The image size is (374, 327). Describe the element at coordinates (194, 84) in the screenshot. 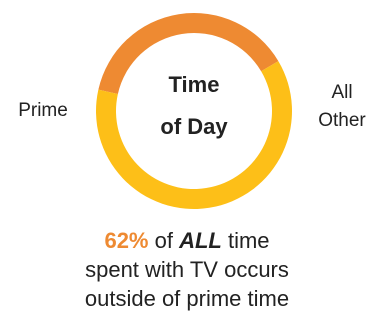

I see `center-label-line1: Time` at that location.